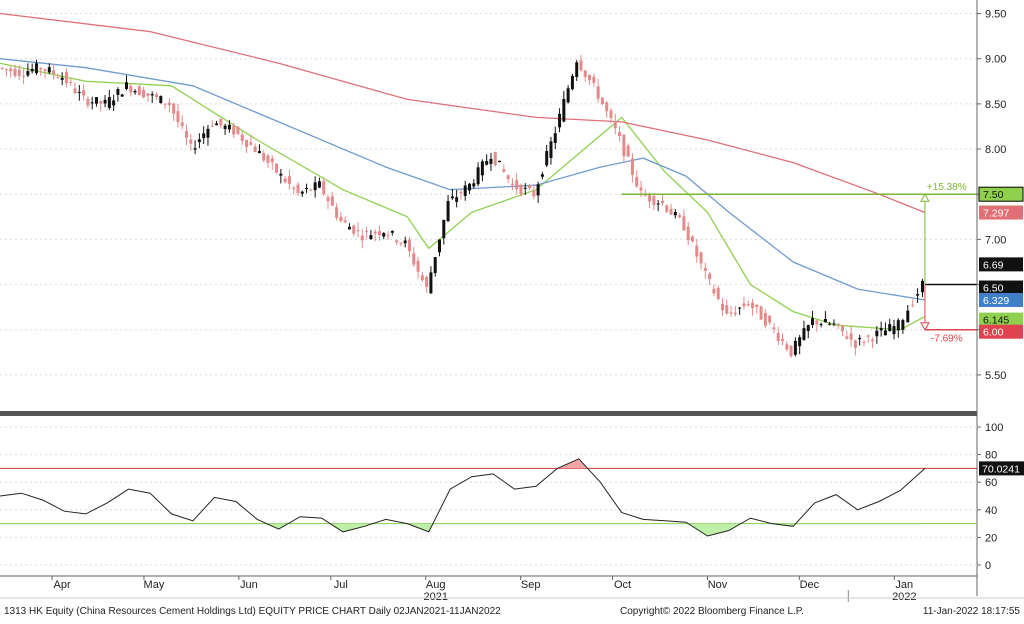  What do you see at coordinates (925, 197) in the screenshot?
I see `target-up-arrowhead` at bounding box center [925, 197].